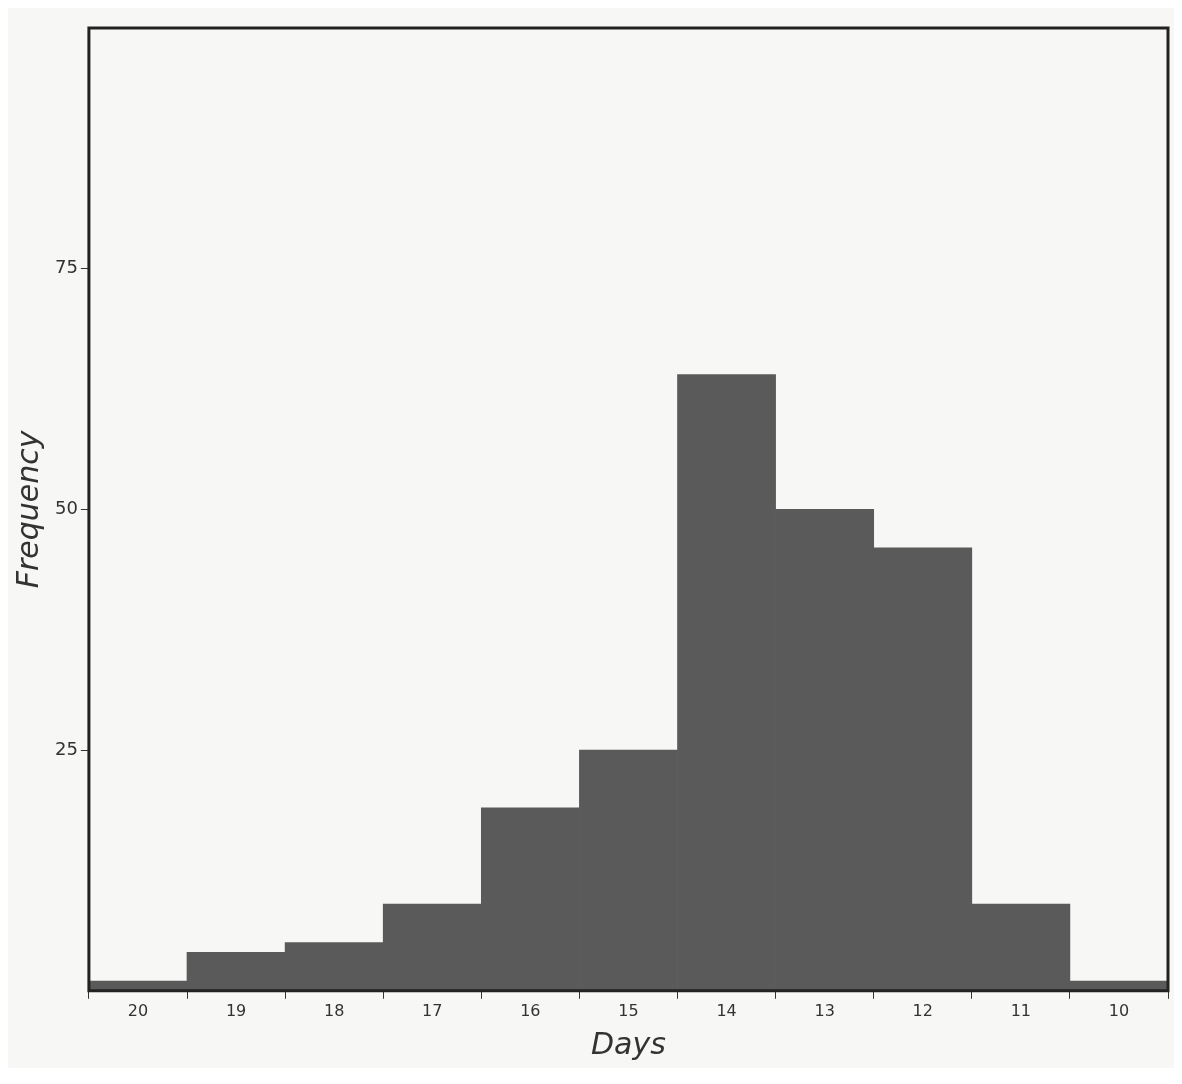 The height and width of the screenshot is (1084, 1182). Describe the element at coordinates (824, 1010) in the screenshot. I see `x-tick-label: 13` at that location.